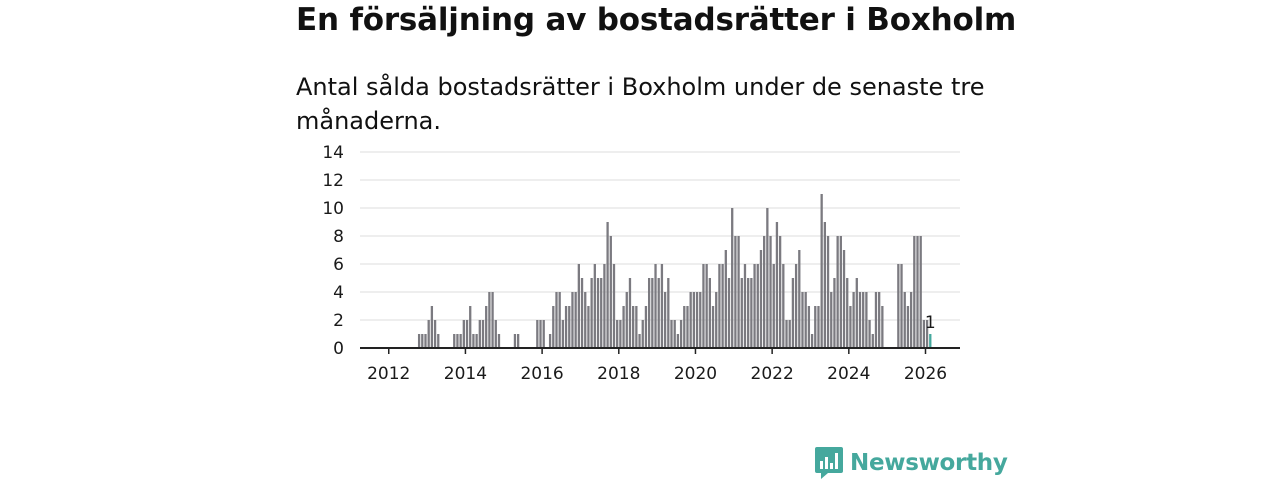  Describe the element at coordinates (541, 374) in the screenshot. I see `x-tick-label: 2016` at that location.